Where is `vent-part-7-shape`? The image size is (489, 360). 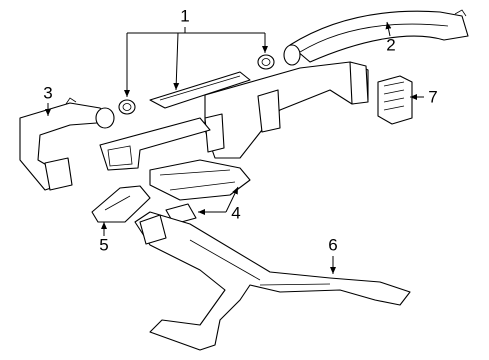
vent-part-7-shape is located at coordinates (394, 96).